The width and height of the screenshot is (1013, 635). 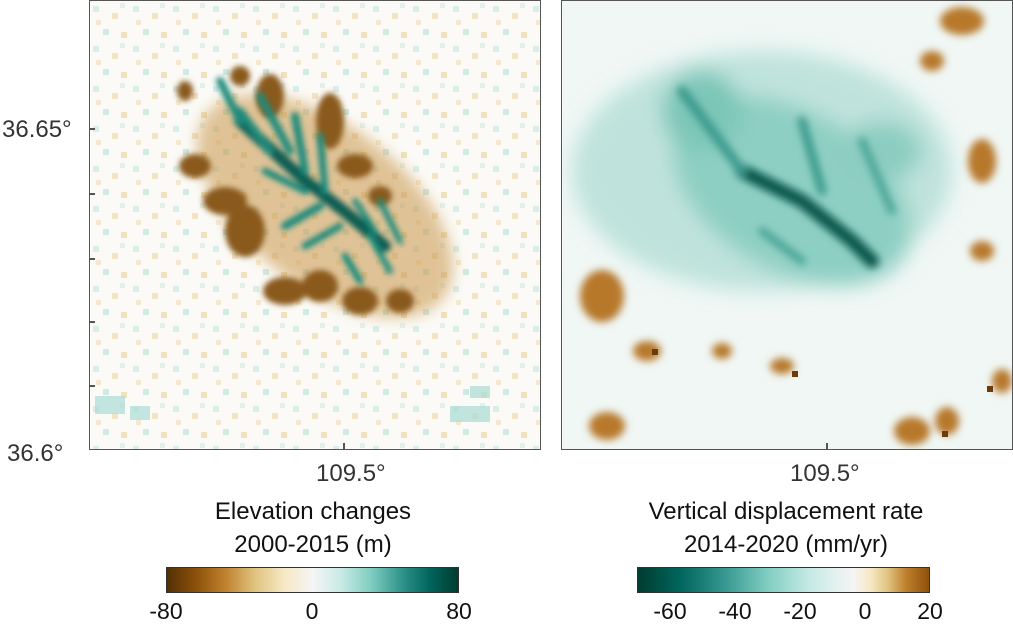 What do you see at coordinates (865, 611) in the screenshot?
I see `right-cbar-tick: 0` at bounding box center [865, 611].